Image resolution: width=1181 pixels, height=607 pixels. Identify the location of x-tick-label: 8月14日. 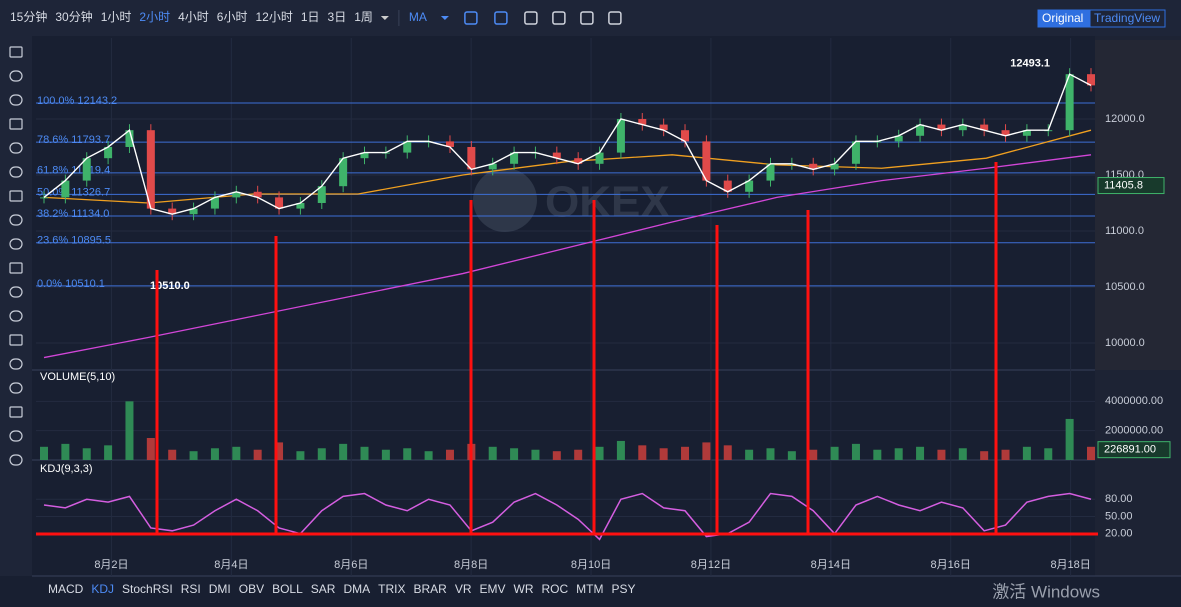
(831, 565).